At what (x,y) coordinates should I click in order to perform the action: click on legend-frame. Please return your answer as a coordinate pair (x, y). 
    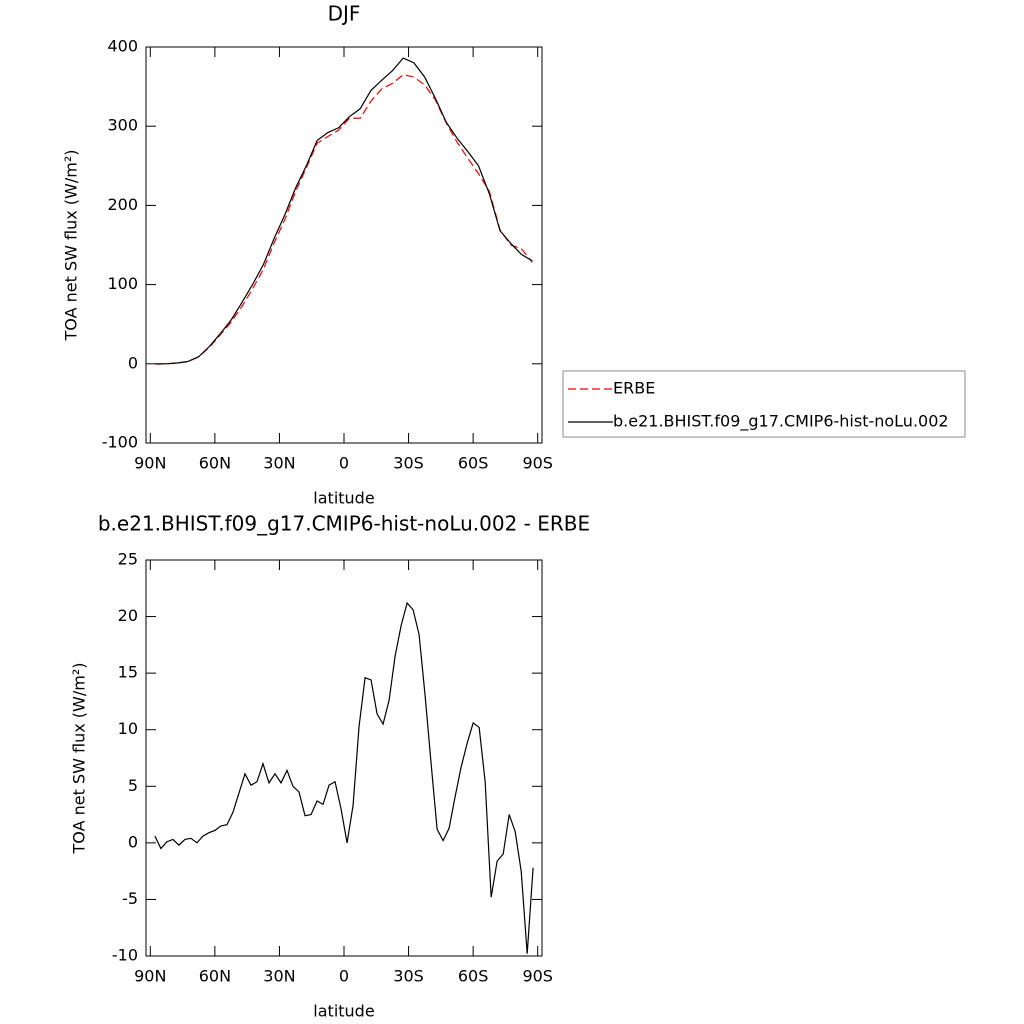
    Looking at the image, I should click on (764, 404).